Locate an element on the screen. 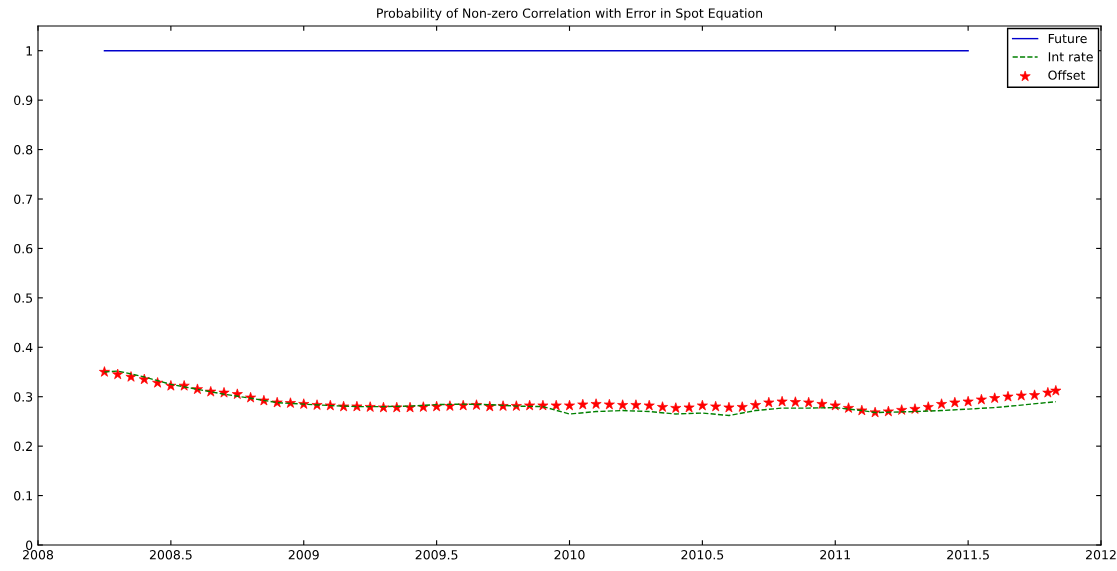  y-tick-label: 0.6 is located at coordinates (23, 248).